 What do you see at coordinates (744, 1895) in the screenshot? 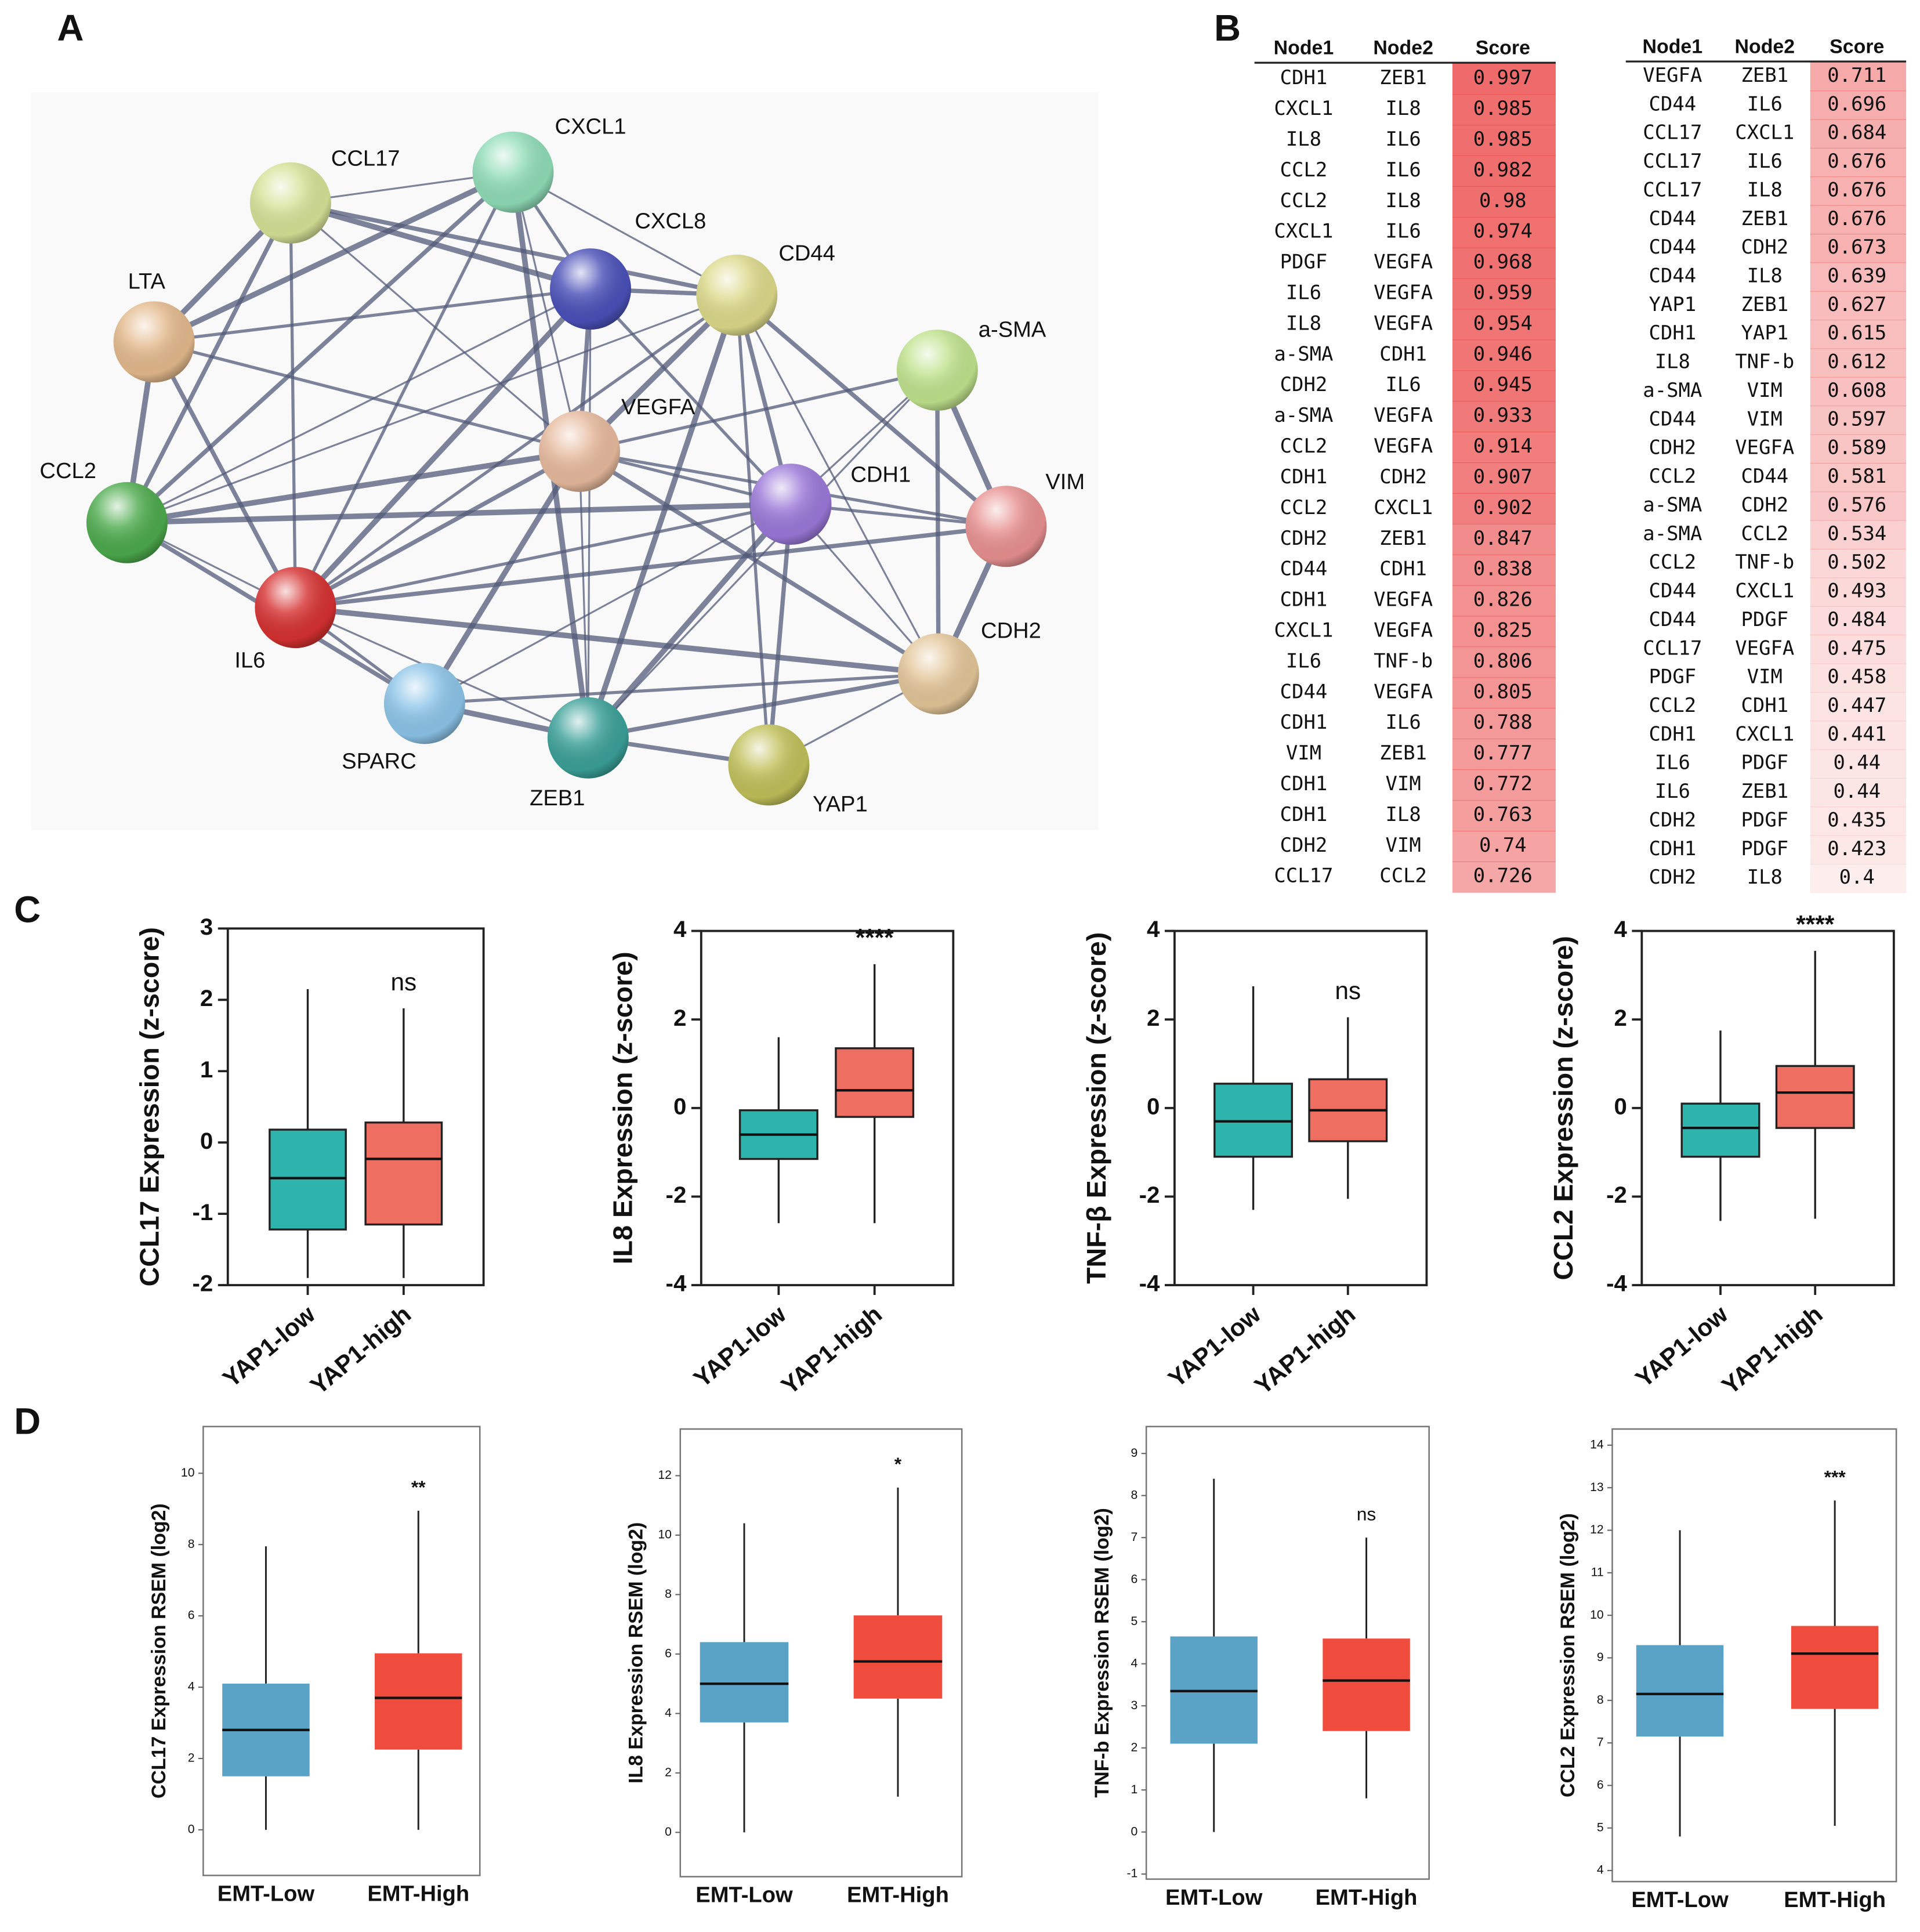
I see `x-tick-label: EMT-Low` at bounding box center [744, 1895].